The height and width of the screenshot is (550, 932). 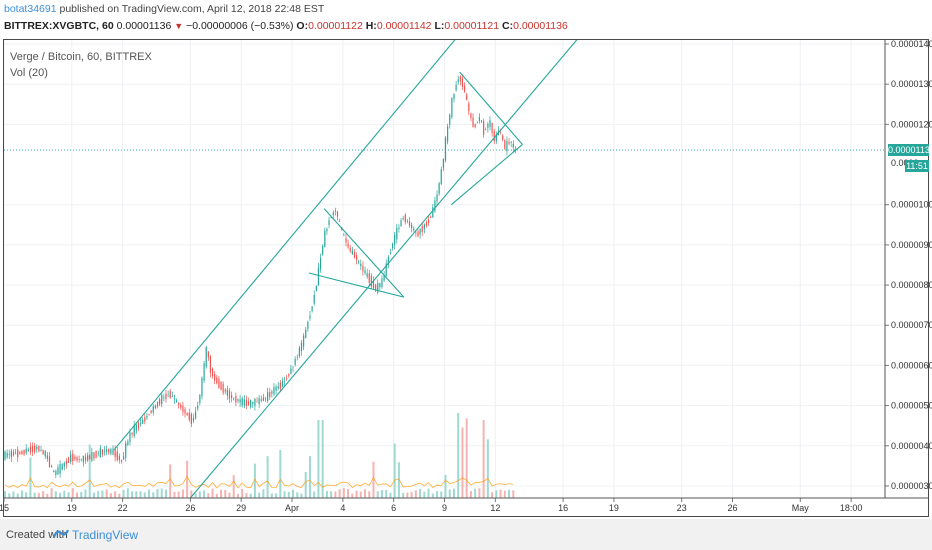 I want to click on close-label: C:, so click(x=507, y=26).